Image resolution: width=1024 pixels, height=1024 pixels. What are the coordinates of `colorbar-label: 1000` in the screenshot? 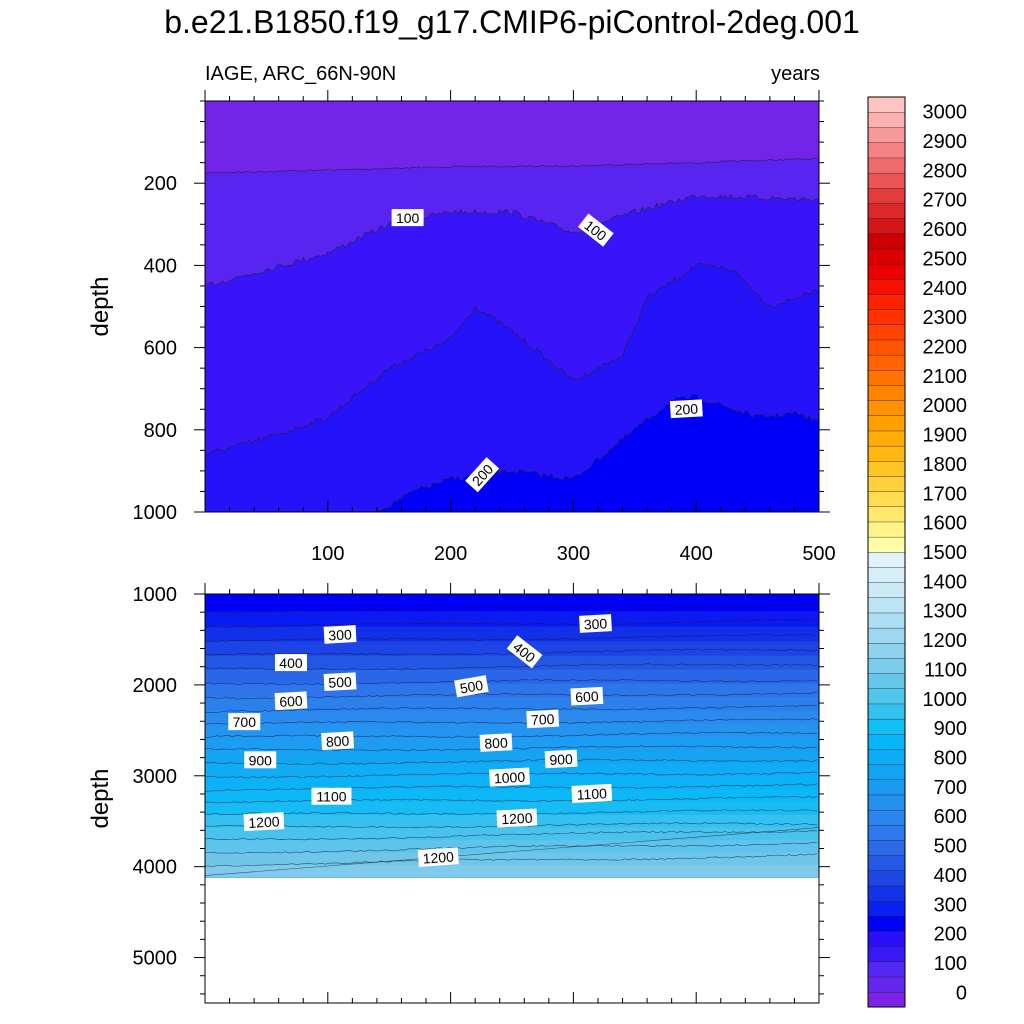 It's located at (945, 700).